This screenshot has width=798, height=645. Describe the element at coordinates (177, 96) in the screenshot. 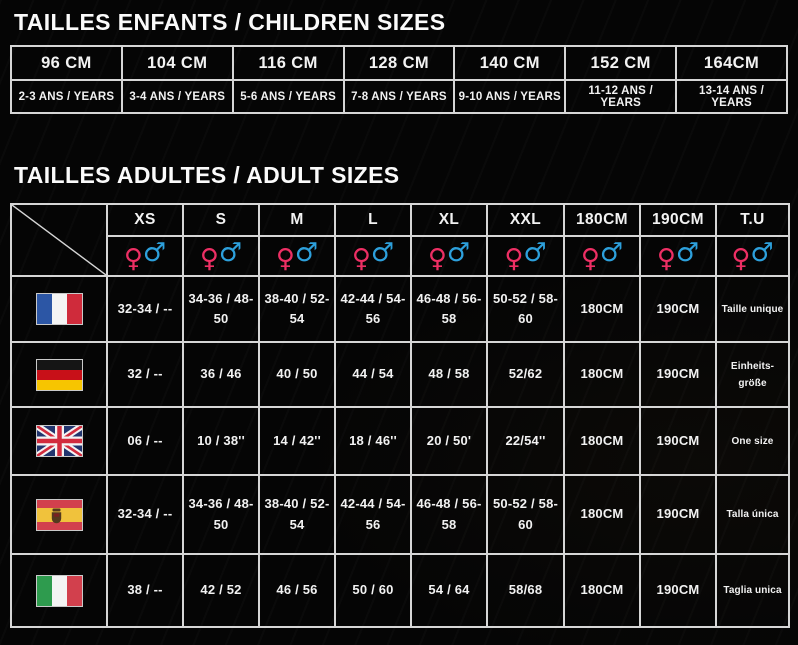

I see `children-age-cell: 3-4 ANS / YEARS` at that location.